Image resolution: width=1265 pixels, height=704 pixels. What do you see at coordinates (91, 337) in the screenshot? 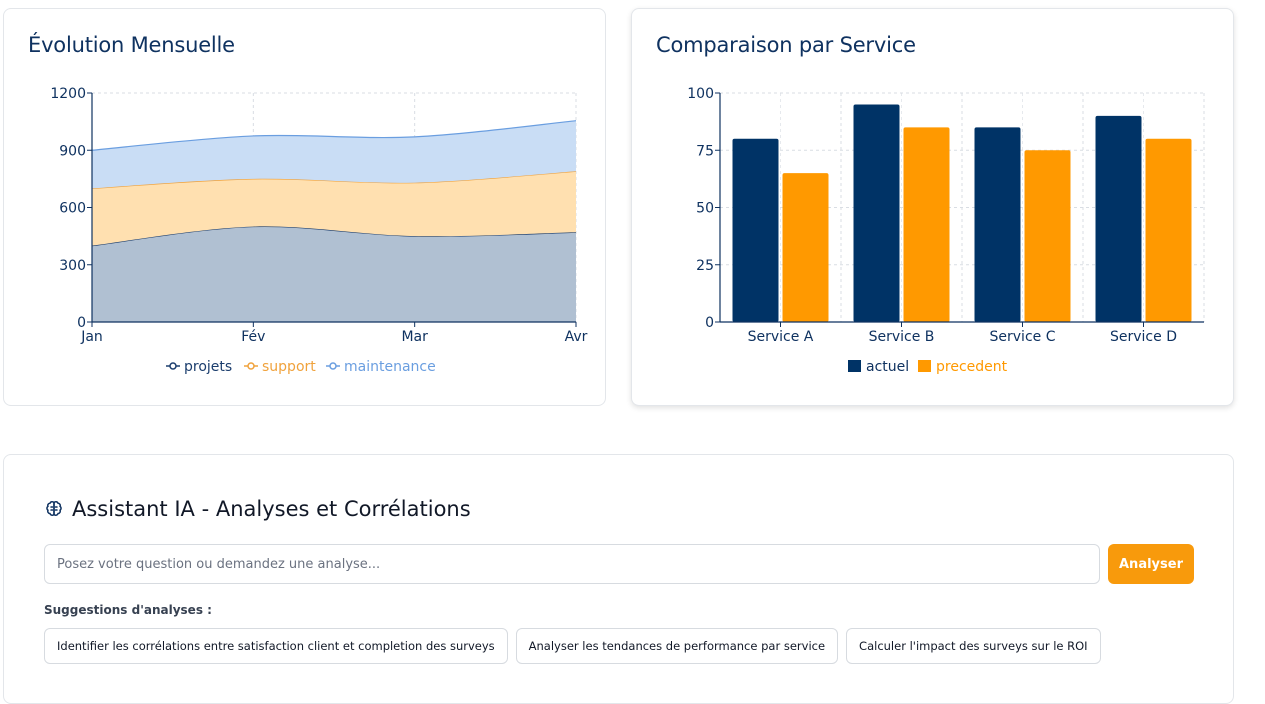
I see `x-tick-label: Jan` at bounding box center [91, 337].